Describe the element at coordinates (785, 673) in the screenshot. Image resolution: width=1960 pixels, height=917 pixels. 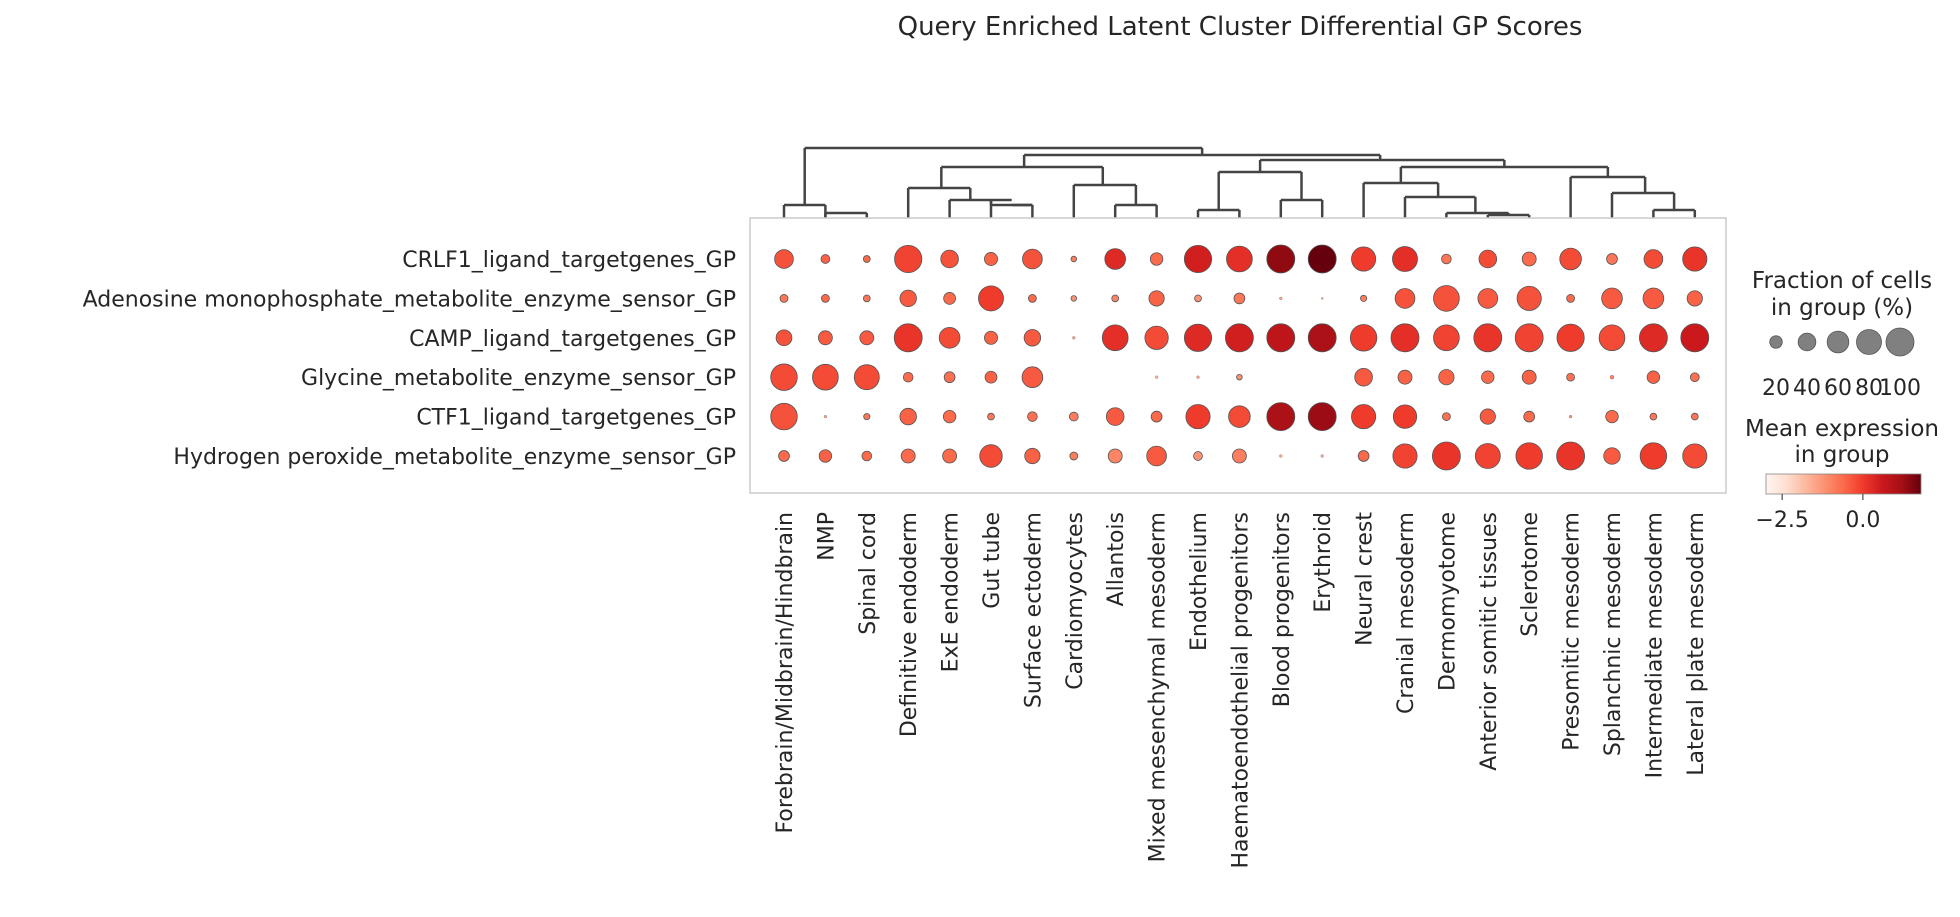
I see `column-label: Forebrain/Midbrain/Hindbrain` at that location.